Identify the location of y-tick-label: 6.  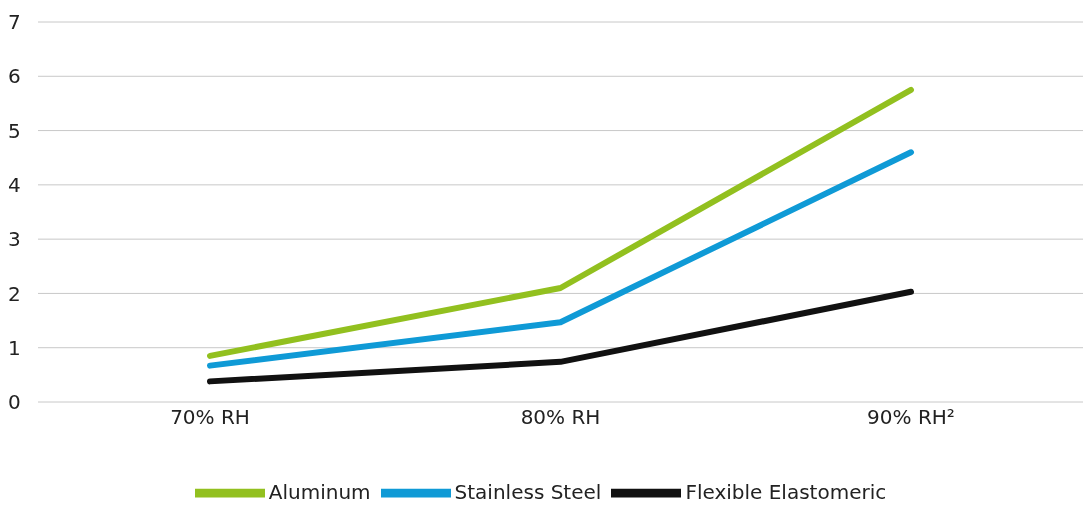
(14, 76).